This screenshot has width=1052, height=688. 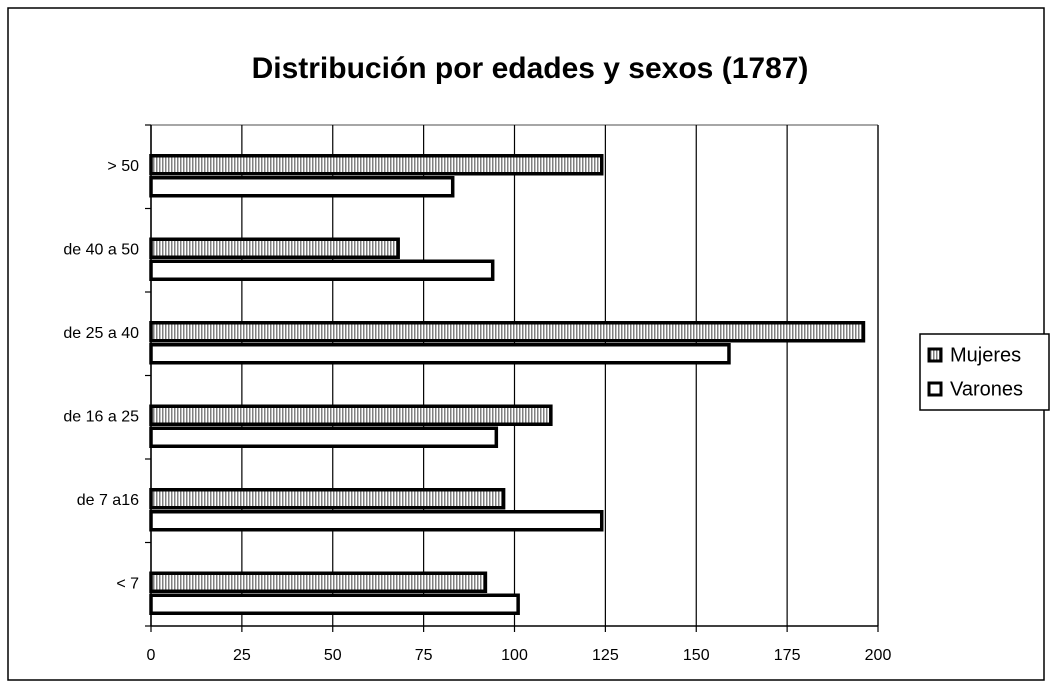 I want to click on y-tick-label: de 40 a 50, so click(x=101, y=249).